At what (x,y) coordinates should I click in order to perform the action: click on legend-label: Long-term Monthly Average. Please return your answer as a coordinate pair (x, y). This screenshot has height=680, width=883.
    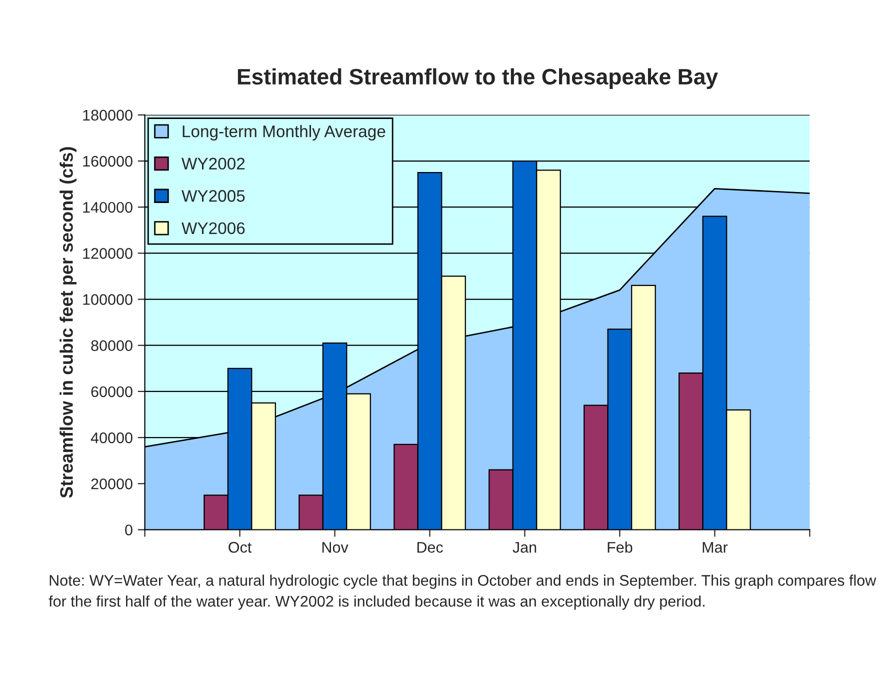
    Looking at the image, I should click on (284, 133).